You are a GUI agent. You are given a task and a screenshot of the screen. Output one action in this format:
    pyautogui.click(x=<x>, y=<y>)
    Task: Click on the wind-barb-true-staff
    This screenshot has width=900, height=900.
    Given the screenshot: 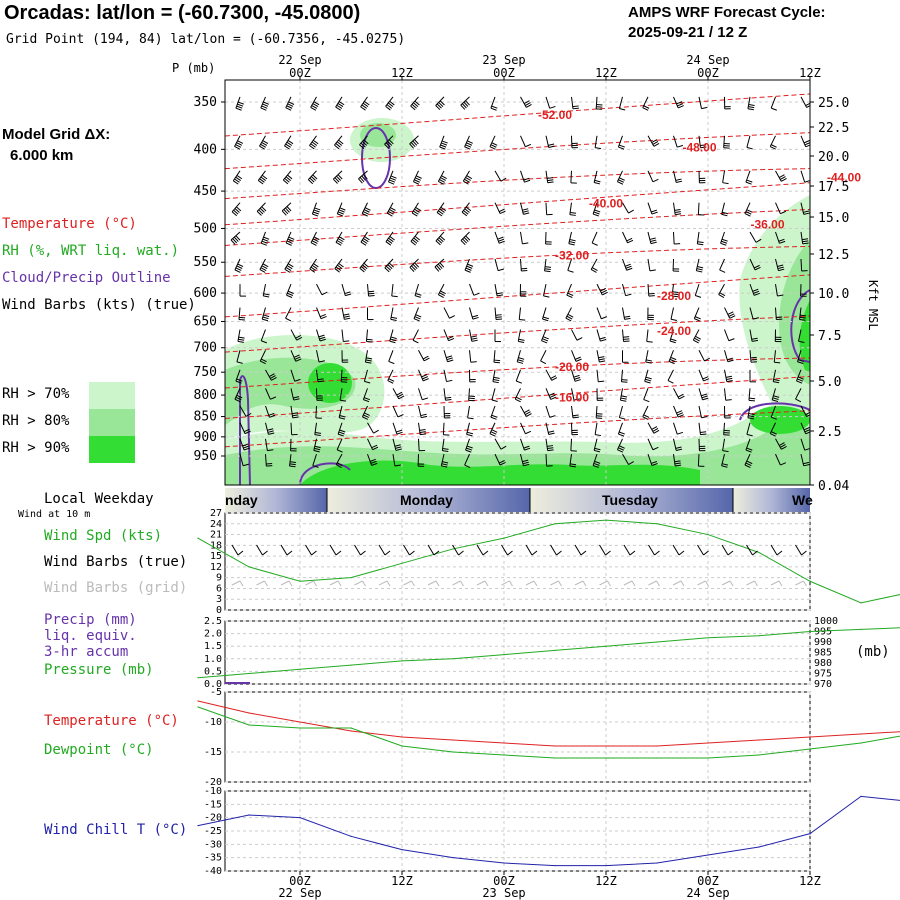 What is the action you would take?
    pyautogui.click(x=553, y=550)
    